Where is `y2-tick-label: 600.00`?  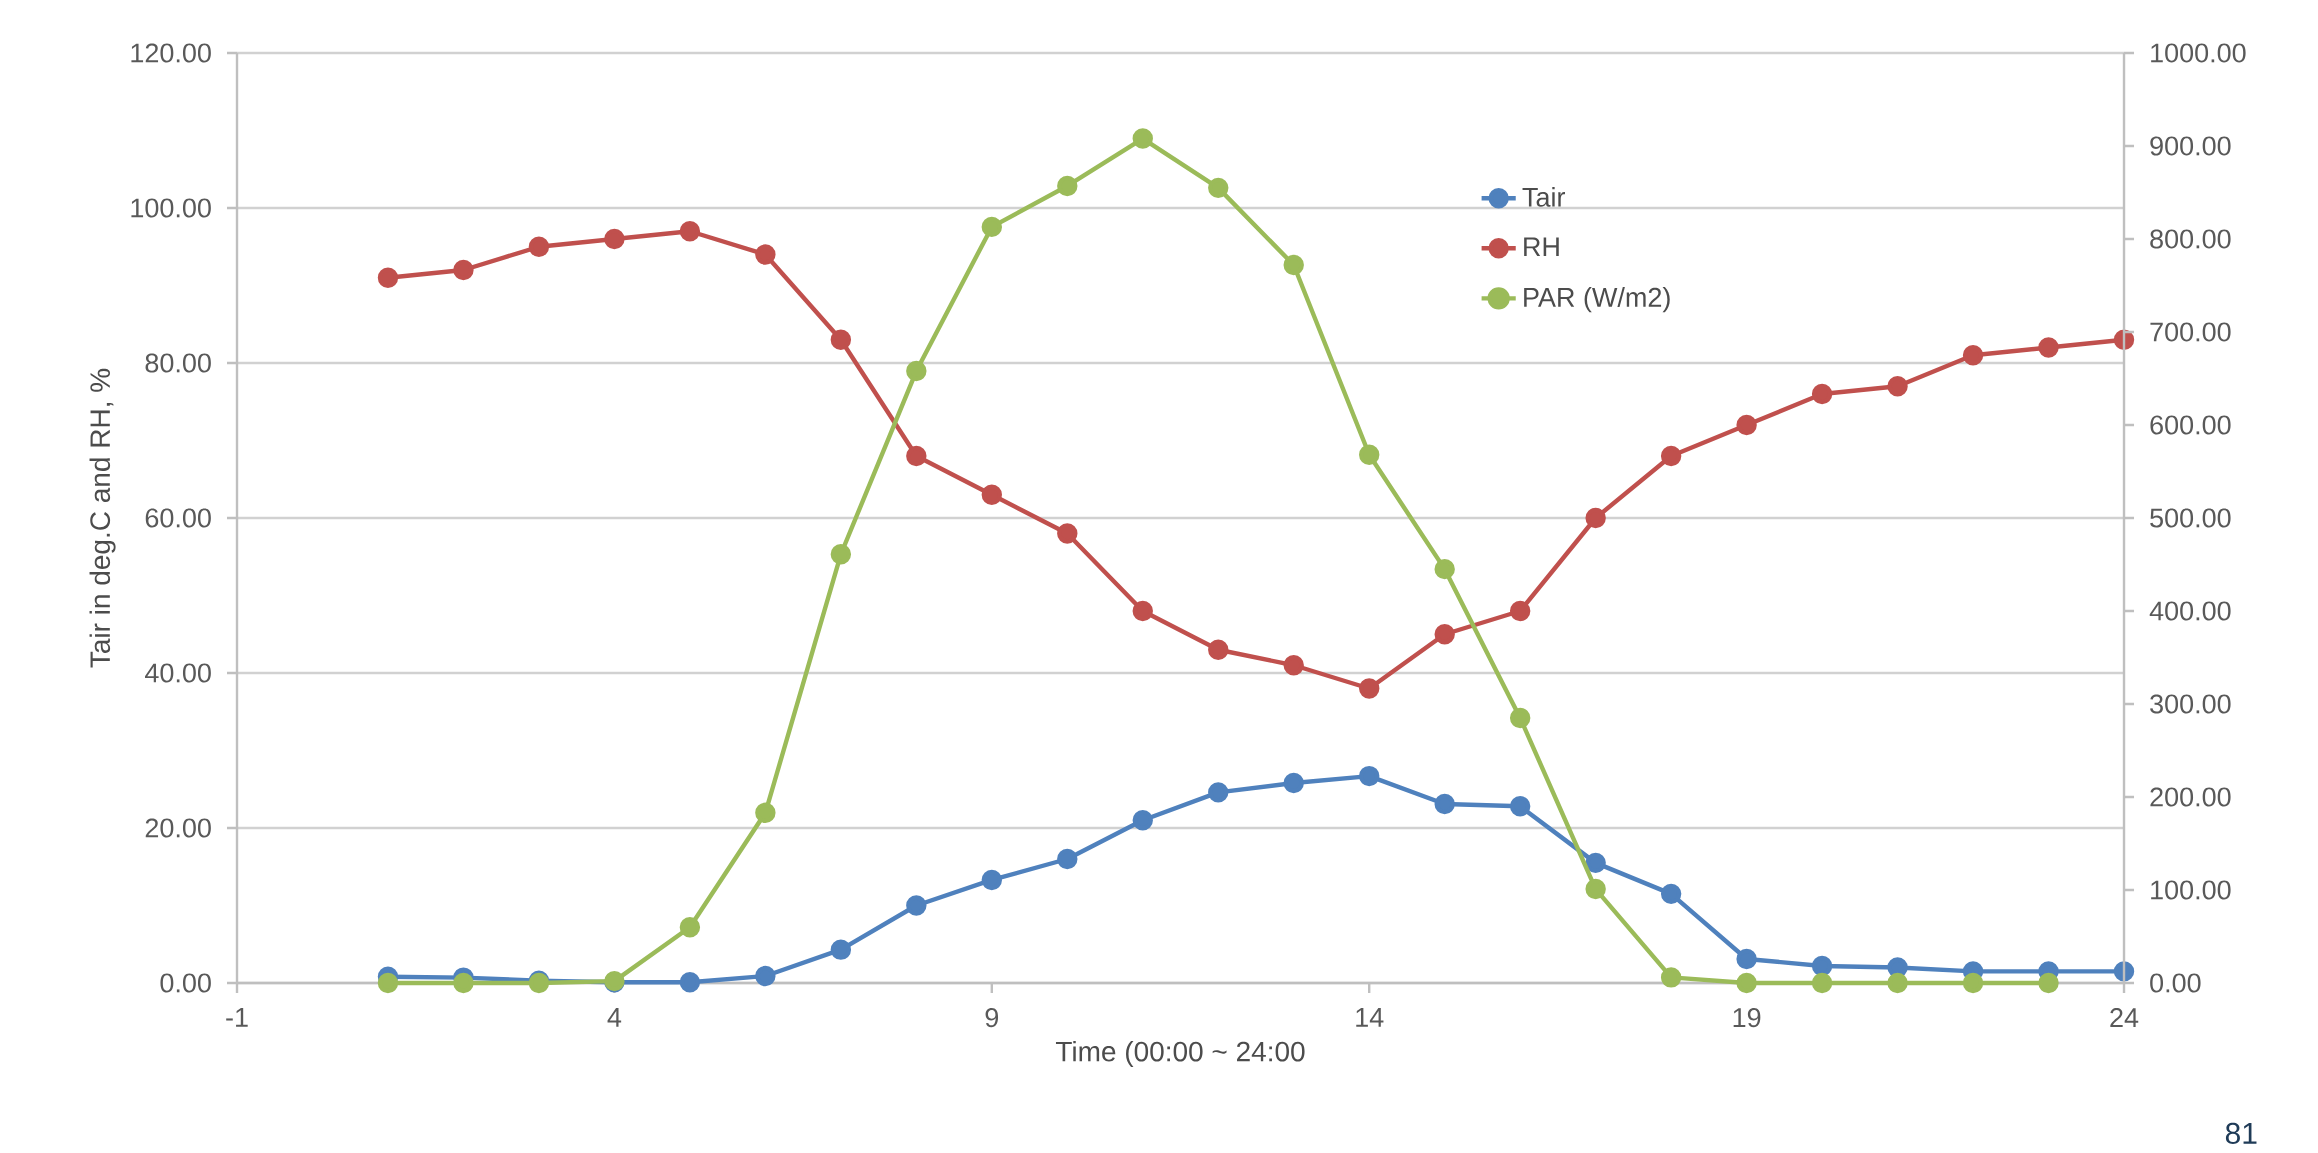
y2-tick-label: 600.00 is located at coordinates (2190, 425).